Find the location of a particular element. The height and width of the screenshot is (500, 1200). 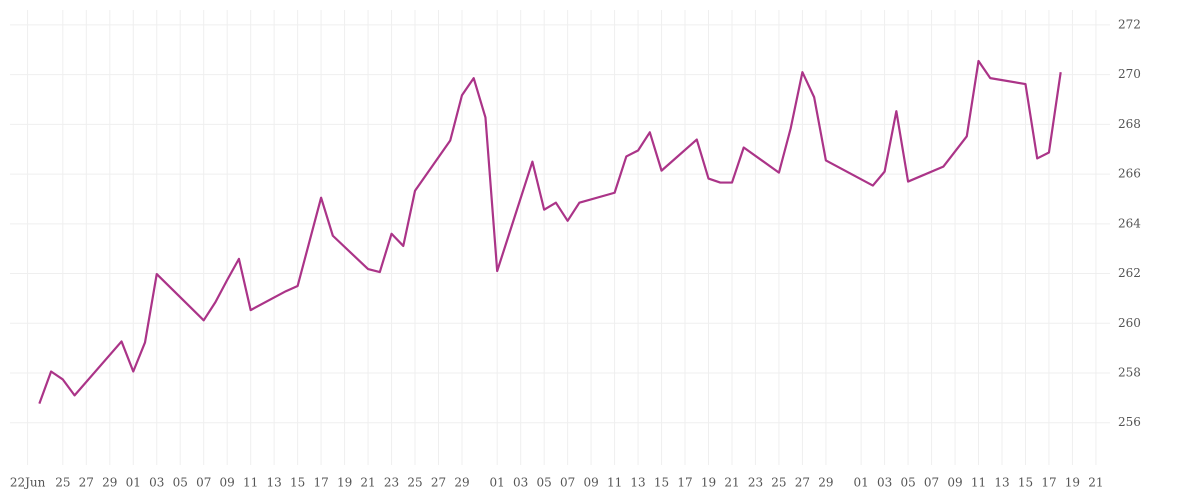

y-tick-label: 262 is located at coordinates (1129, 273).